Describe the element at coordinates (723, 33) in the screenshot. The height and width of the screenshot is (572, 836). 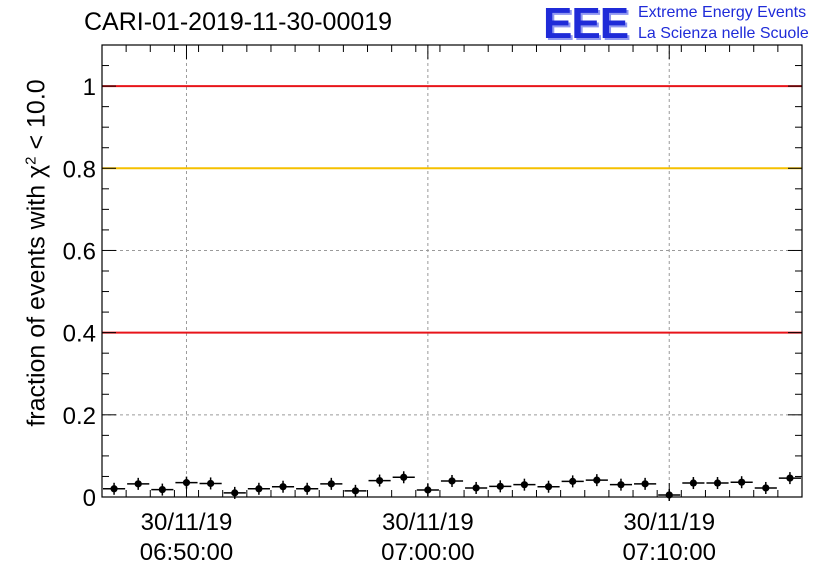
I see `logo-line-2: La Scienza nelle Scuole` at that location.